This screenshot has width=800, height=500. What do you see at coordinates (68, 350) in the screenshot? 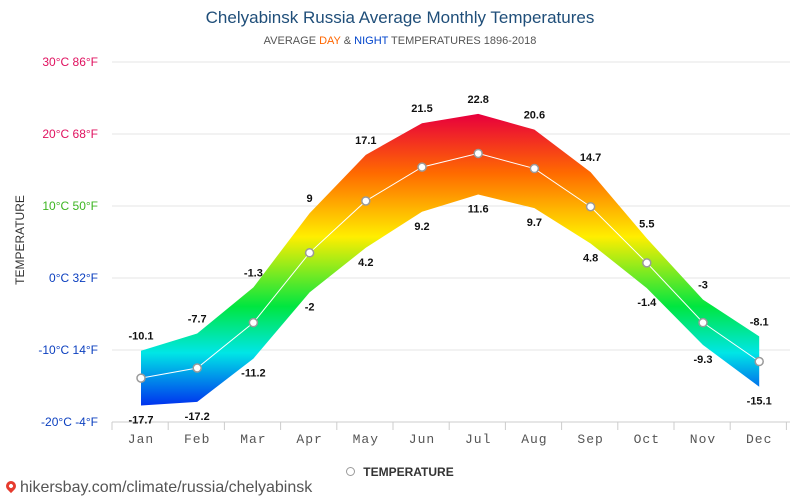
I see `y-tick-label: -10°C 14°F` at bounding box center [68, 350].